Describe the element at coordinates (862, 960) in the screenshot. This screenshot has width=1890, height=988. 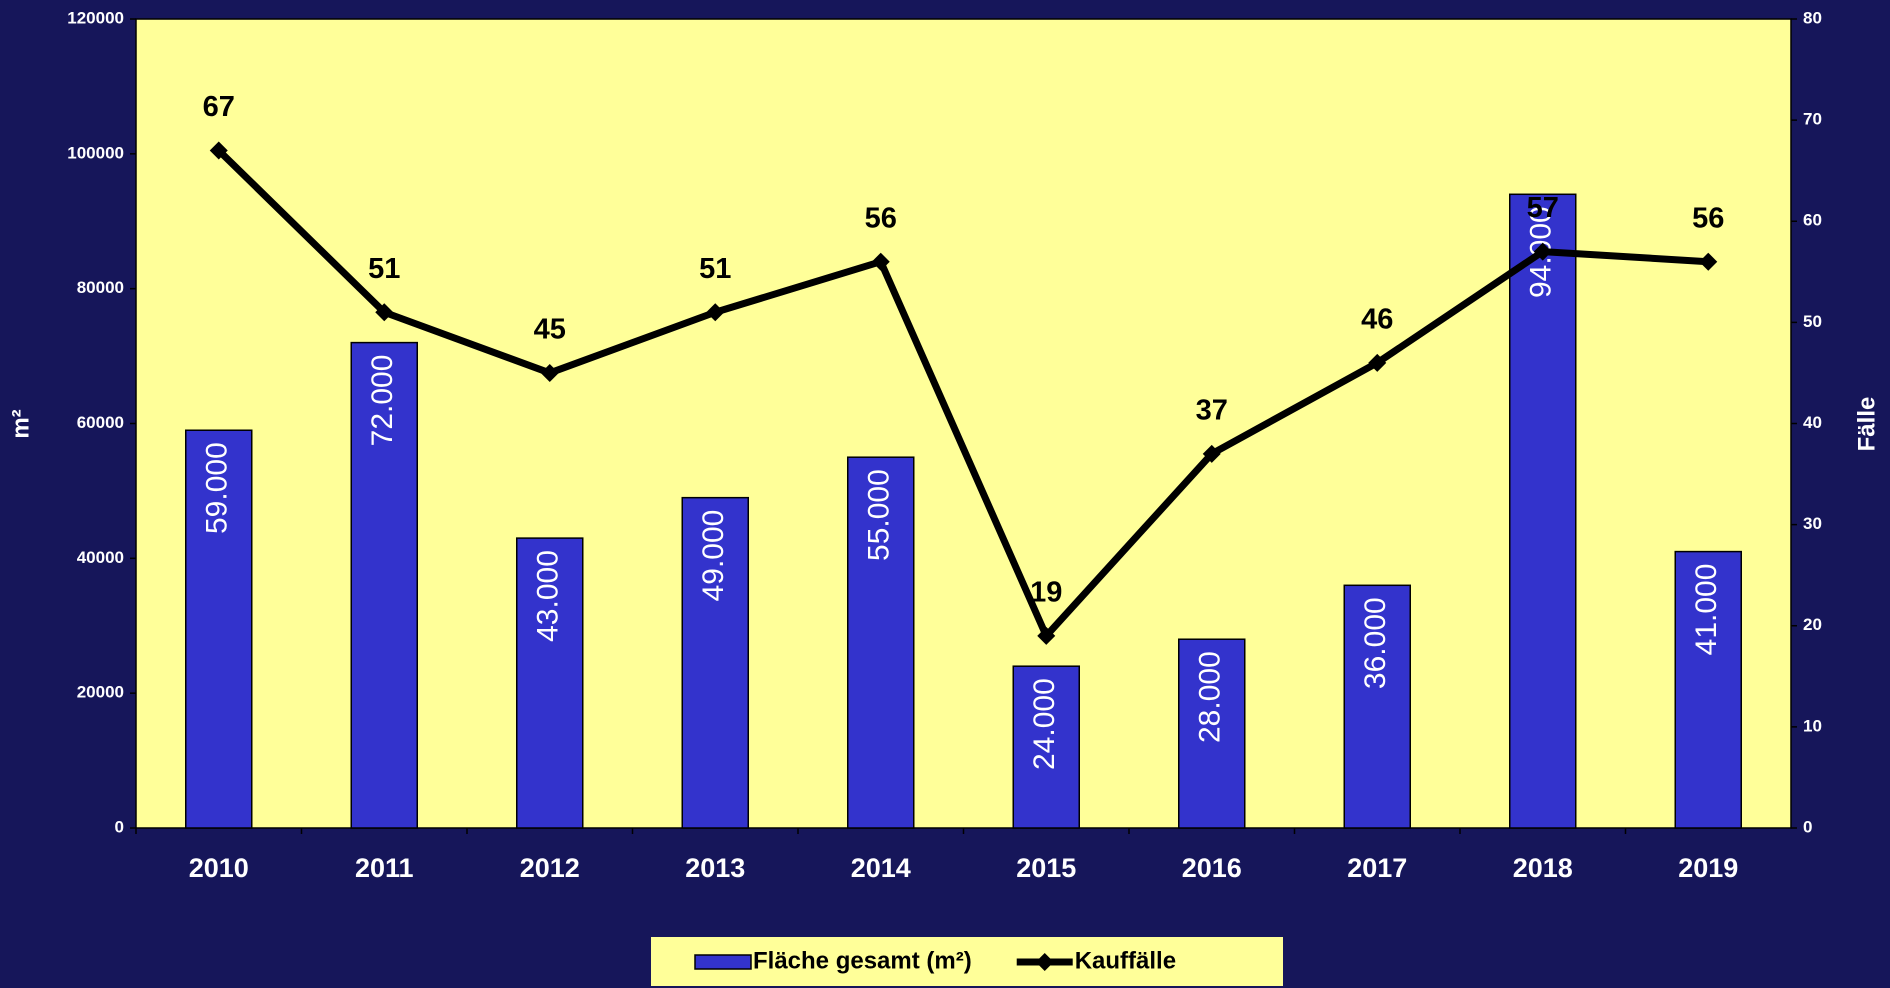
I see `legend-label: Fläche gesamt (m²)` at that location.